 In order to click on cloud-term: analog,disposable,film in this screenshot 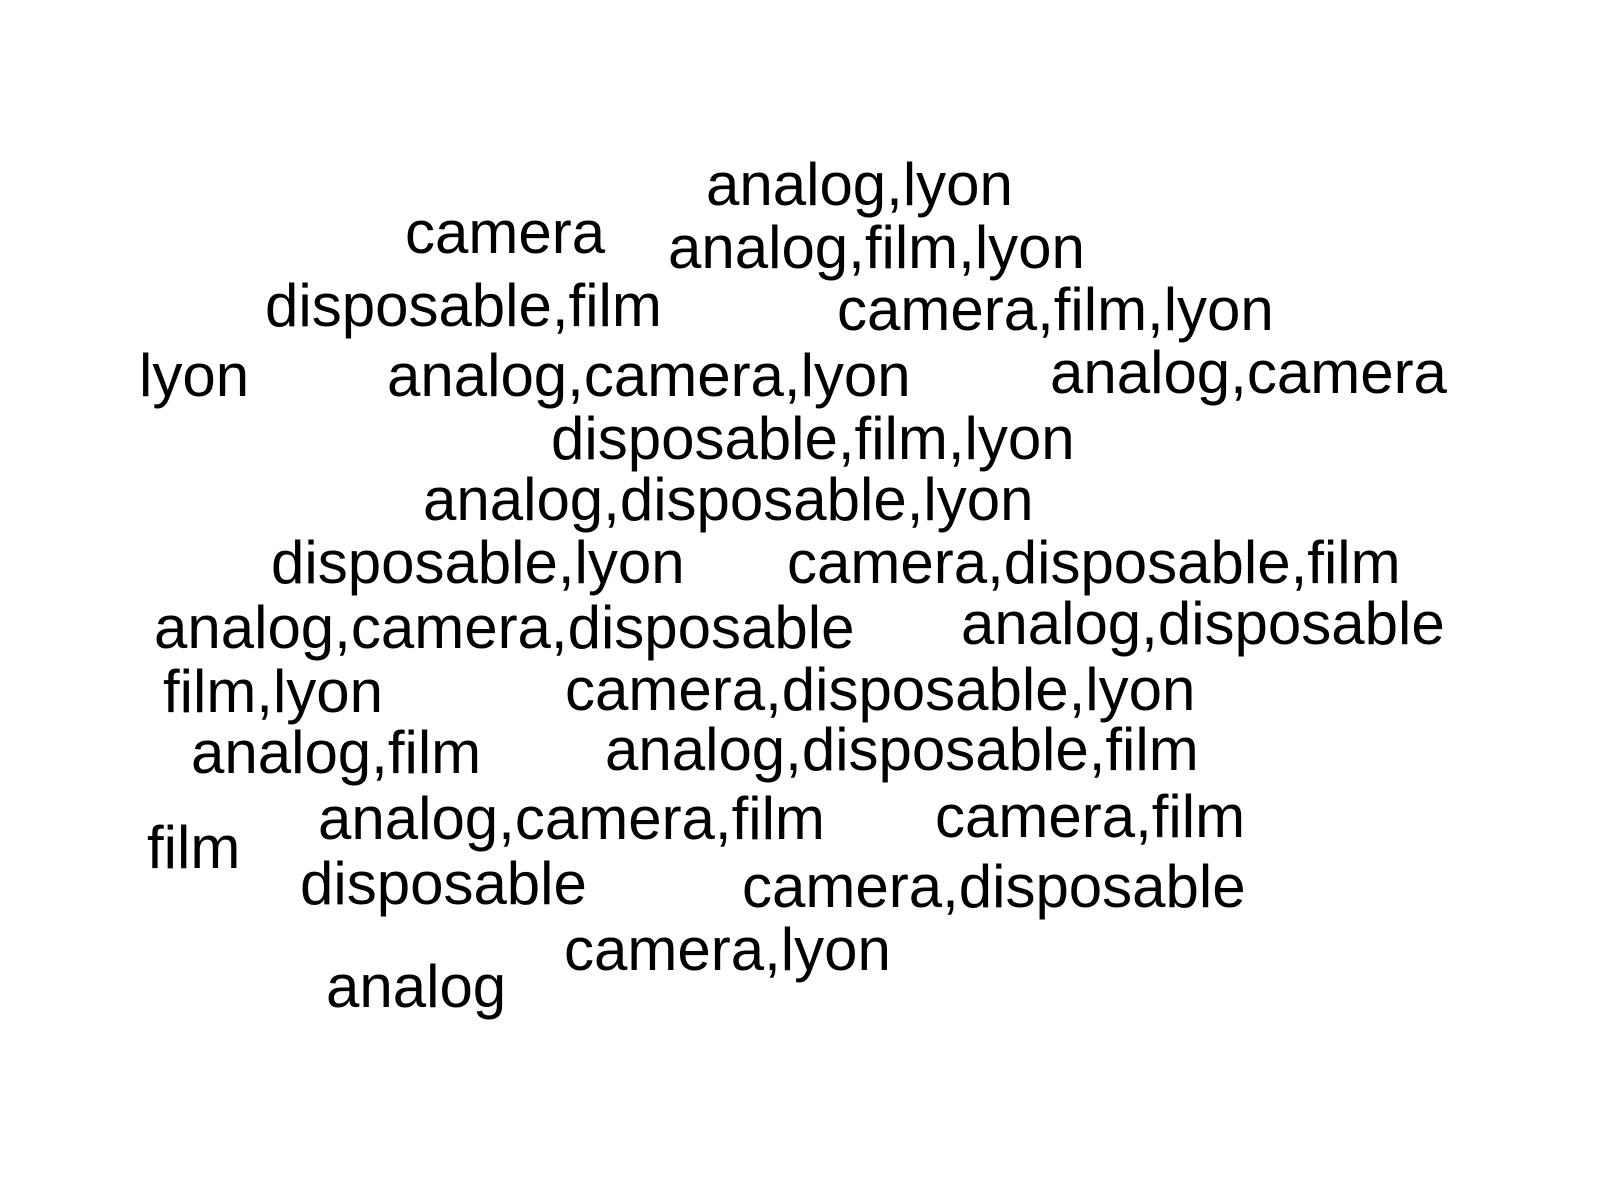, I will do `click(902, 749)`.